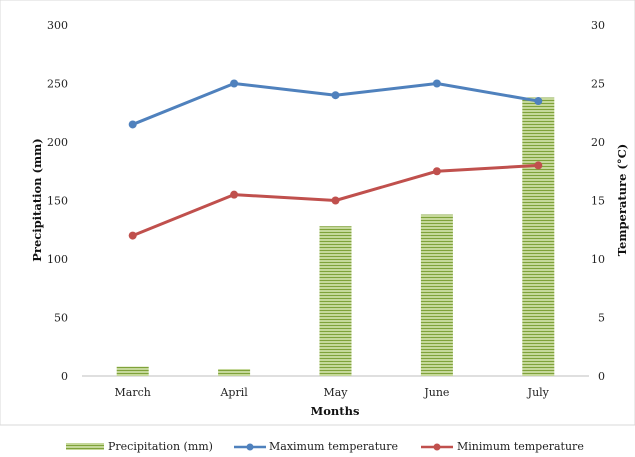 Image resolution: width=635 pixels, height=457 pixels. Describe the element at coordinates (601, 376) in the screenshot. I see `y2-tick-label: 0` at that location.